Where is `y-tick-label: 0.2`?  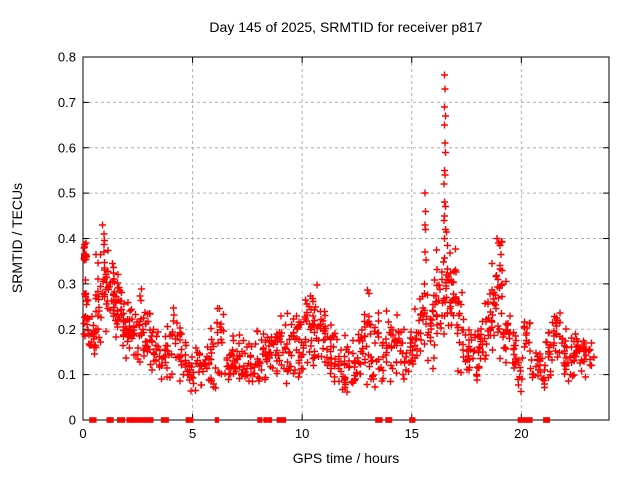 y-tick-label: 0.2 is located at coordinates (67, 329).